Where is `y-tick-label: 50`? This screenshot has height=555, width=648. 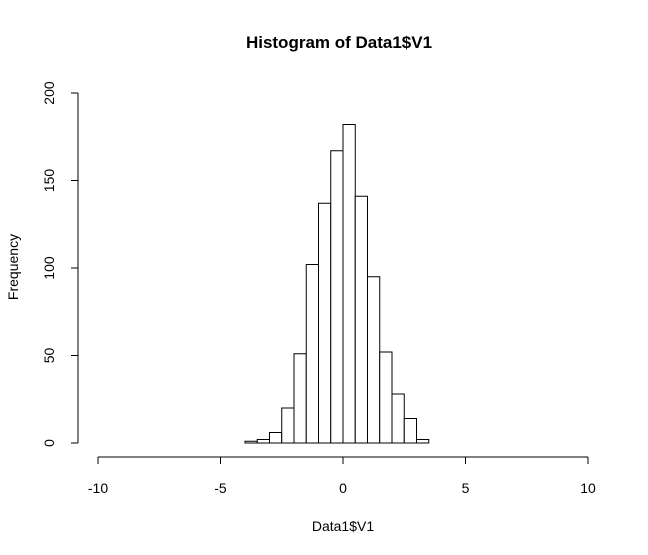 y-tick-label: 50 is located at coordinates (49, 356).